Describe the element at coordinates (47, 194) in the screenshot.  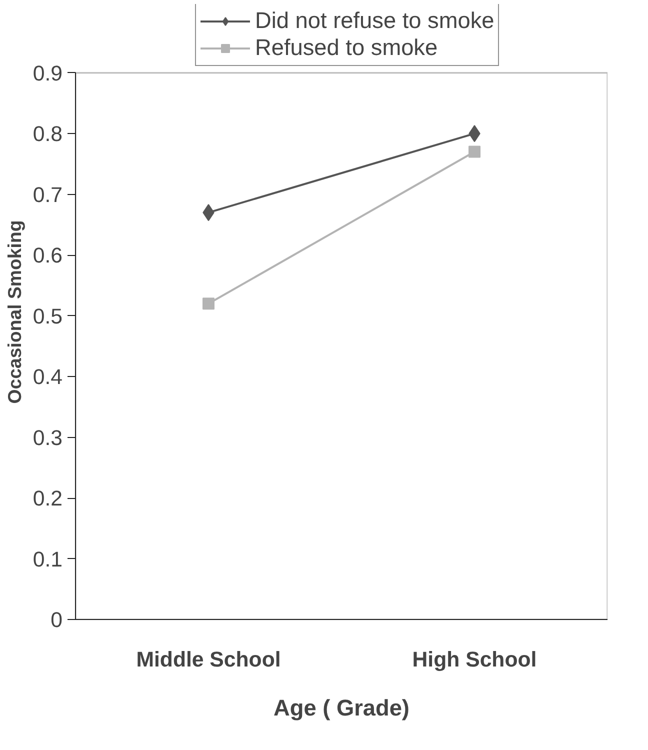
I see `y-tick-label: 0.7` at that location.